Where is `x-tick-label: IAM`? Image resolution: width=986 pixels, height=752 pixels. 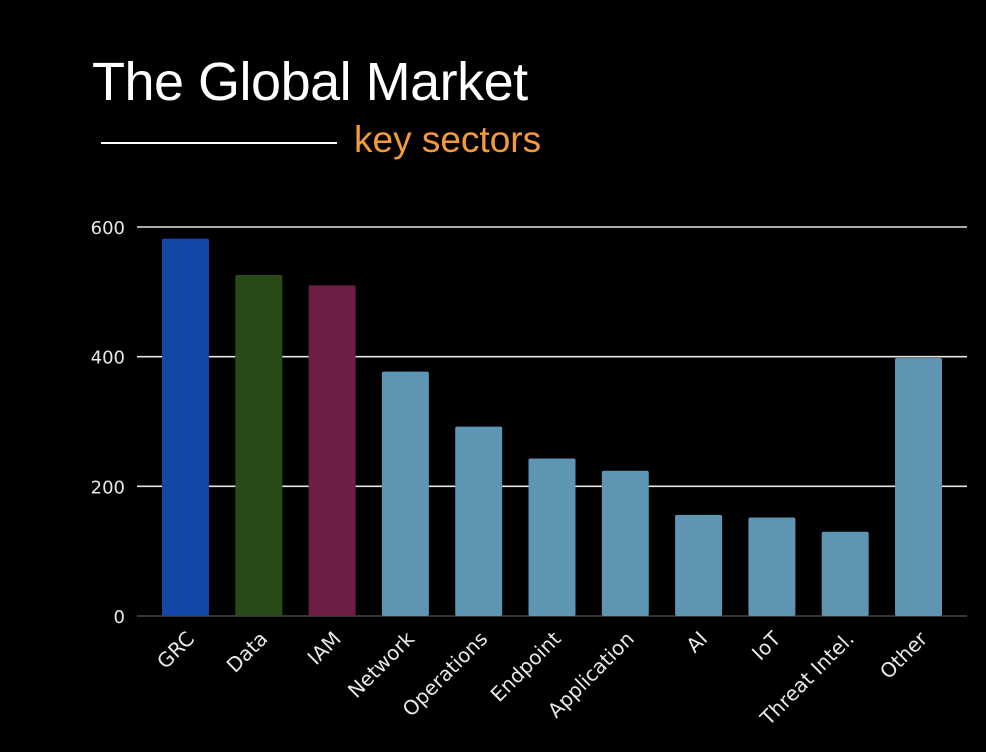
x-tick-label: IAM is located at coordinates (324, 648).